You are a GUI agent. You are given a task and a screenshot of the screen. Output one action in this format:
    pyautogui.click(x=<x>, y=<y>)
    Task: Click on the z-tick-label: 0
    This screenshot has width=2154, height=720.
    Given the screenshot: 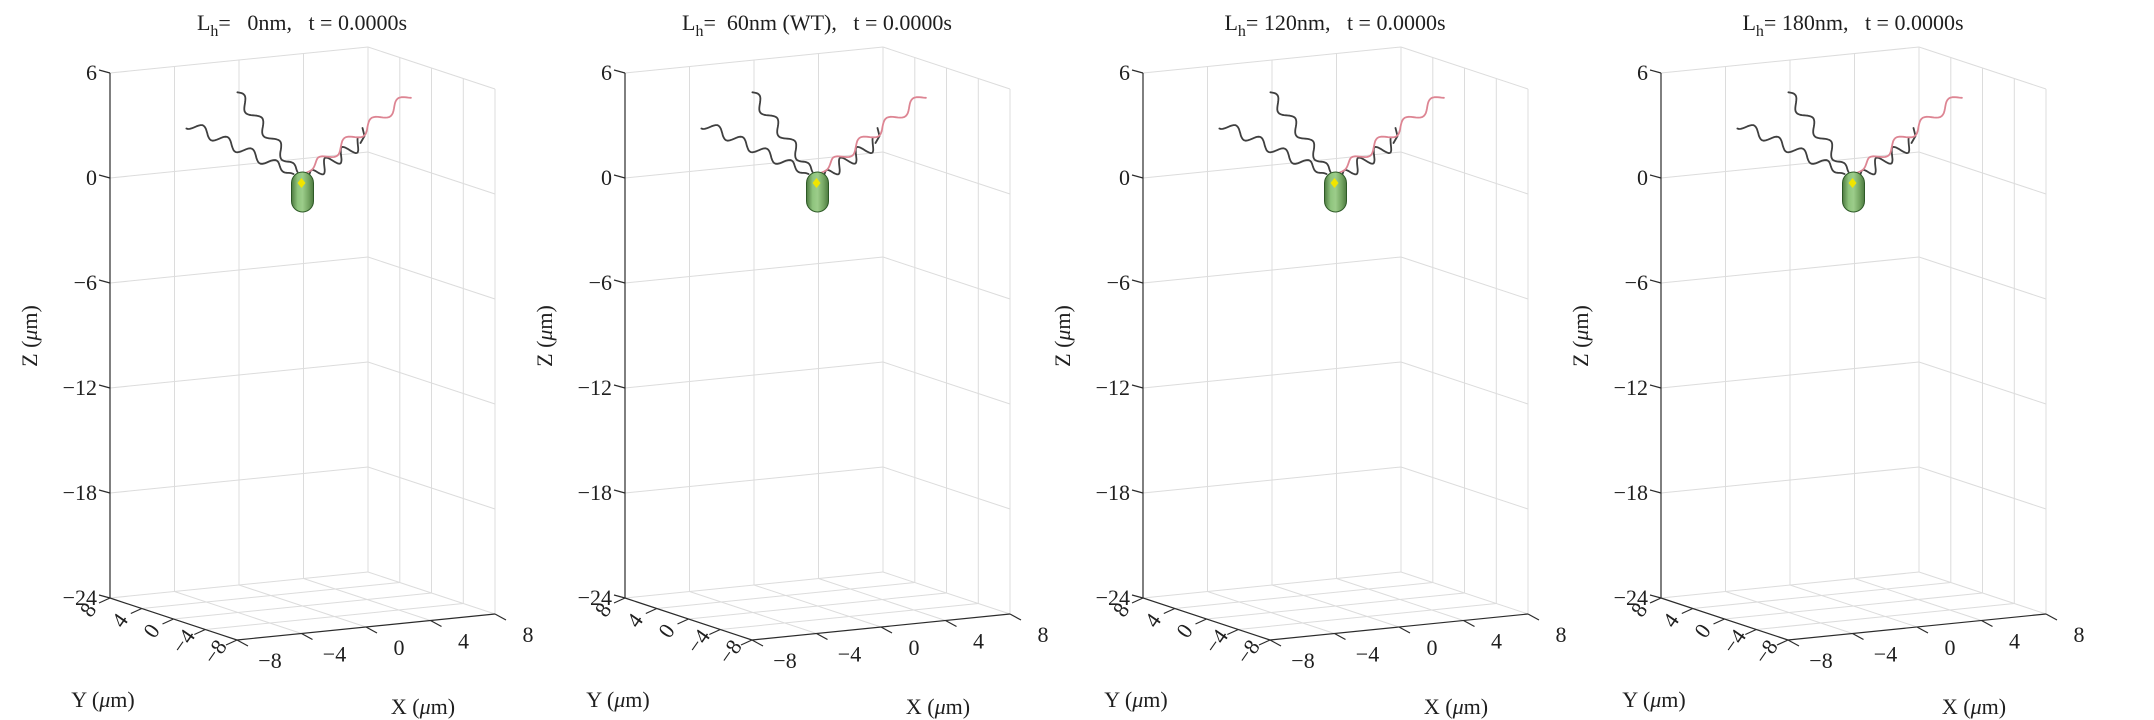 What is the action you would take?
    pyautogui.click(x=606, y=177)
    